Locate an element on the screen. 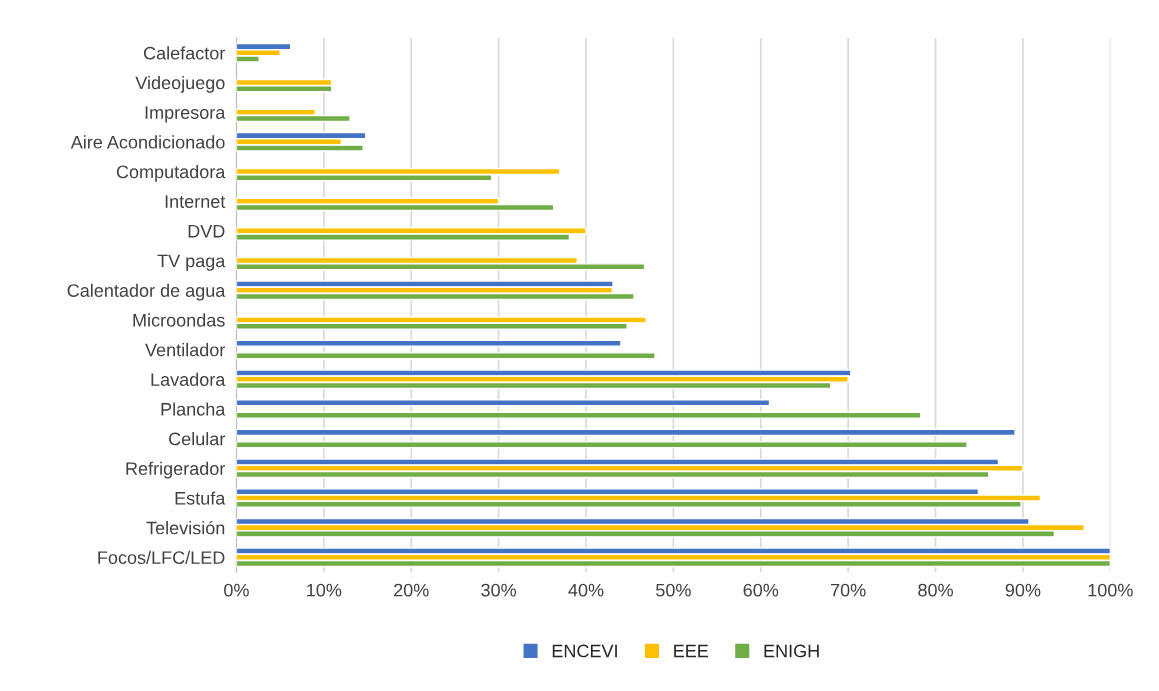 The image size is (1159, 691). y-tick-label: Refrigerador is located at coordinates (176, 470).